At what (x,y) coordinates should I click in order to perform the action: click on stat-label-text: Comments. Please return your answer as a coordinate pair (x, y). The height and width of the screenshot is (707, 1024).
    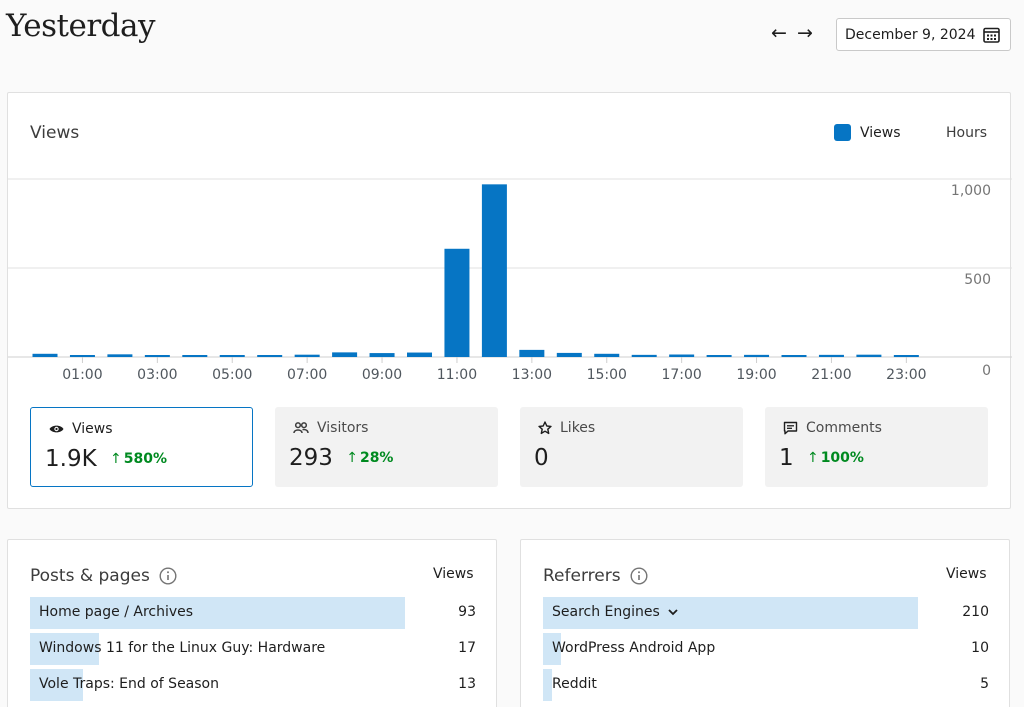
    Looking at the image, I should click on (844, 428).